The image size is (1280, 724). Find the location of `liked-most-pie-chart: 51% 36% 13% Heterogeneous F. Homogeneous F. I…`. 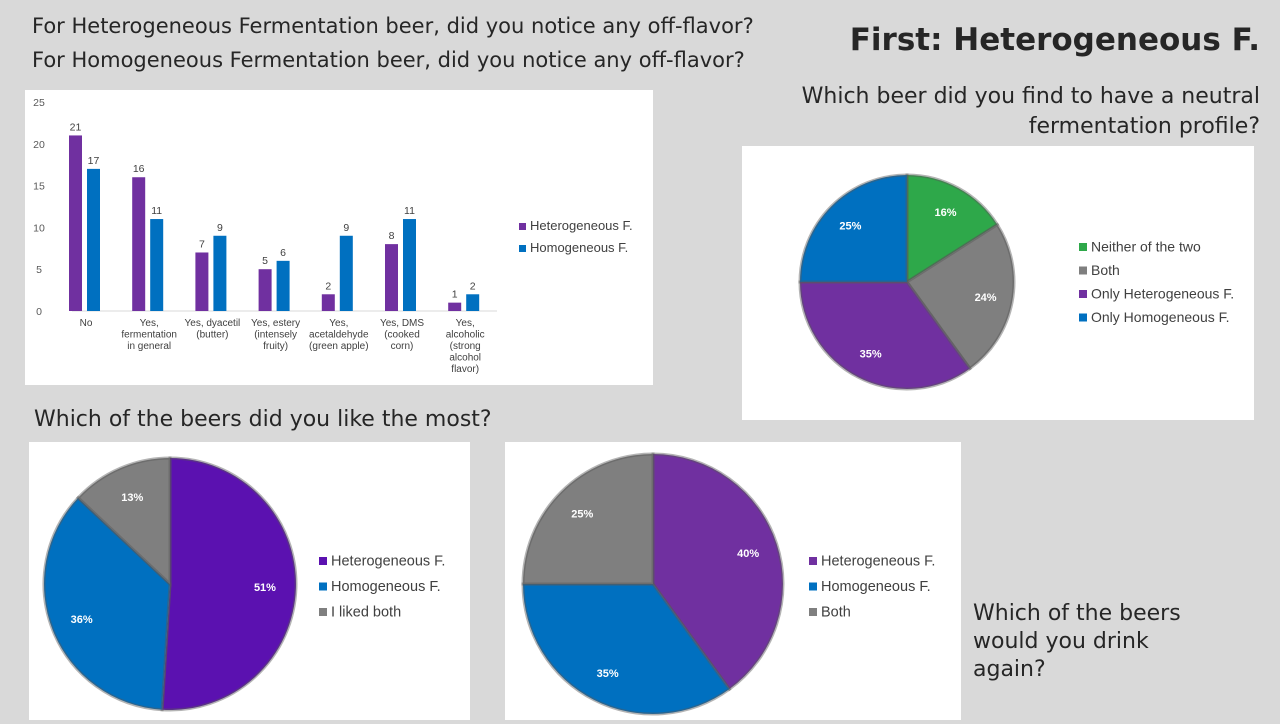

liked-most-pie-chart: 51% 36% 13% Heterogeneous F. Homogeneous F. I… is located at coordinates (243, 584).